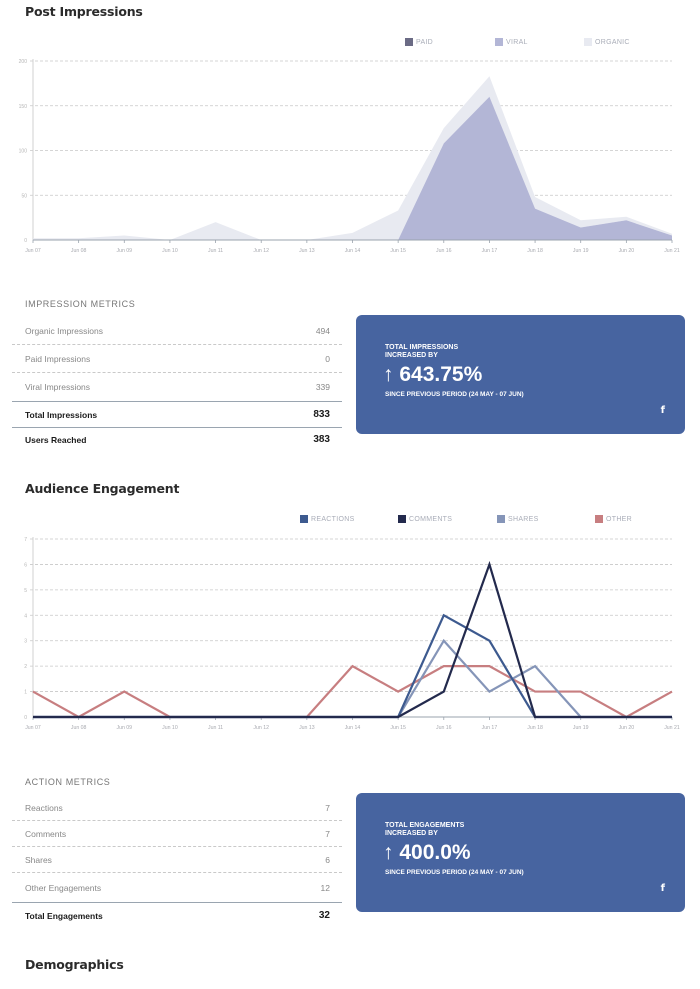  Describe the element at coordinates (80, 304) in the screenshot. I see `impression-metrics-label: IMPRESSION METRICS` at that location.